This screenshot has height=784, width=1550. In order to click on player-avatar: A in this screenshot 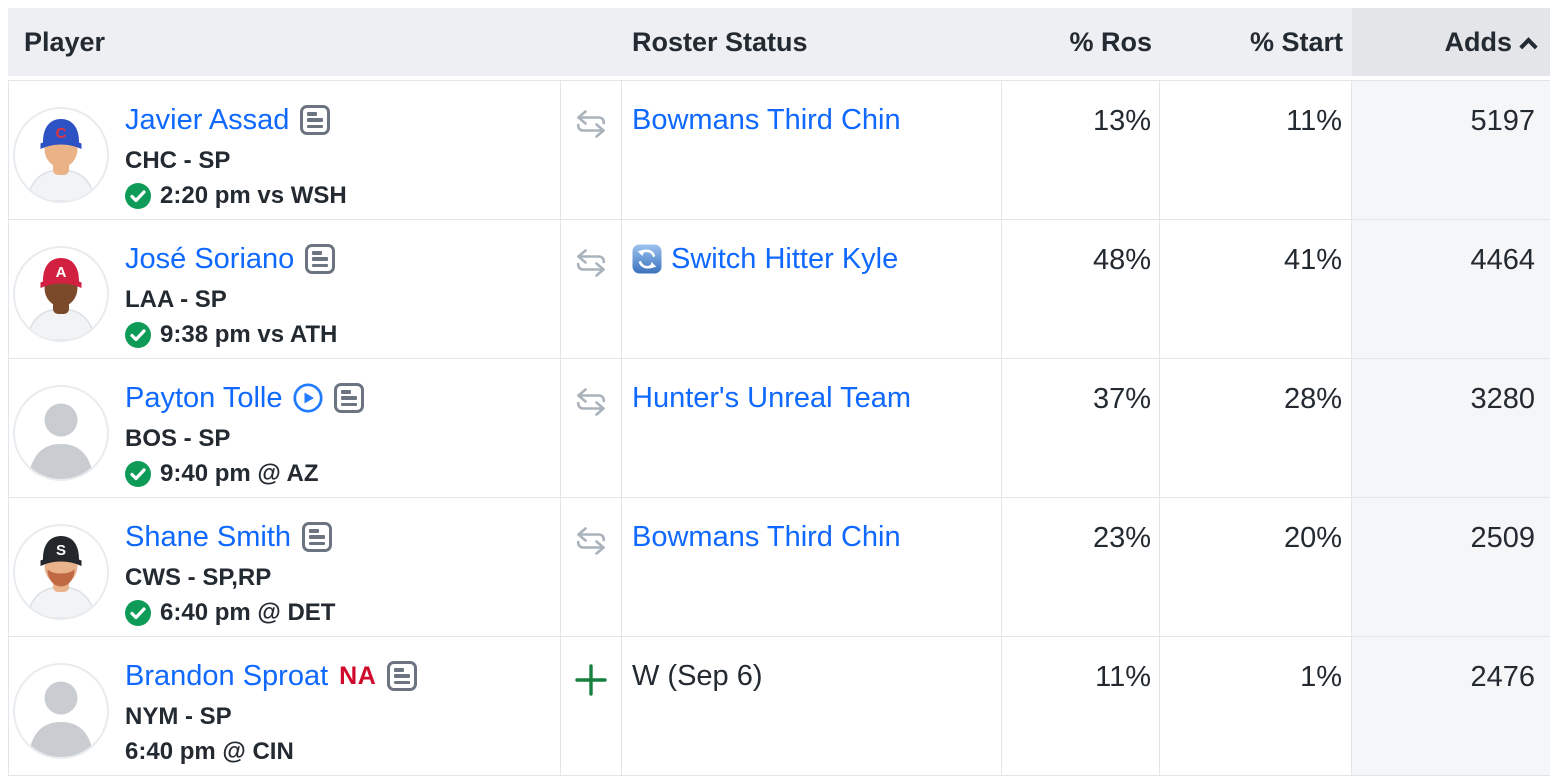, I will do `click(61, 294)`.